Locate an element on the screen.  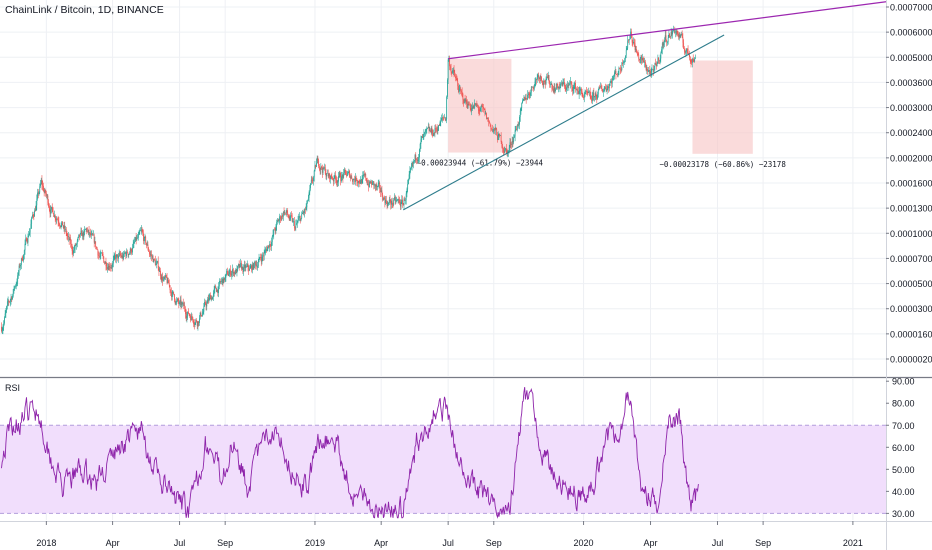
time-tick-label: 2020 is located at coordinates (584, 543).